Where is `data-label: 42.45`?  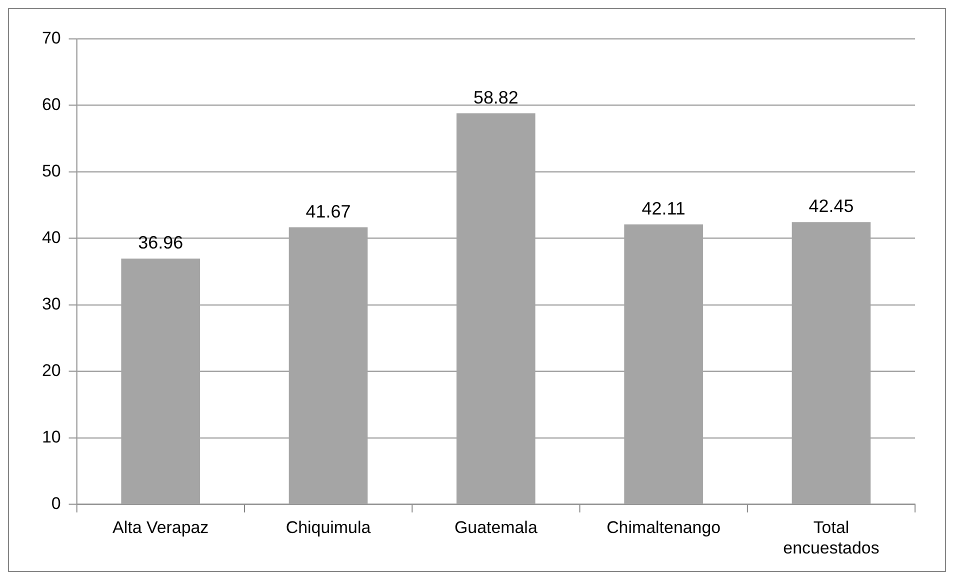
data-label: 42.45 is located at coordinates (831, 206).